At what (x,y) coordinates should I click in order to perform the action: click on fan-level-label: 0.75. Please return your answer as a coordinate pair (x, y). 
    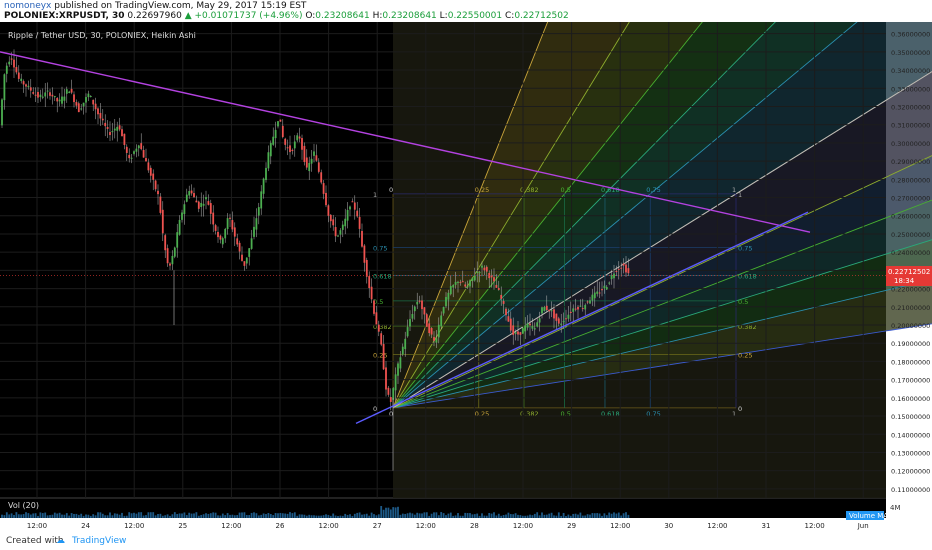
    Looking at the image, I should click on (653, 190).